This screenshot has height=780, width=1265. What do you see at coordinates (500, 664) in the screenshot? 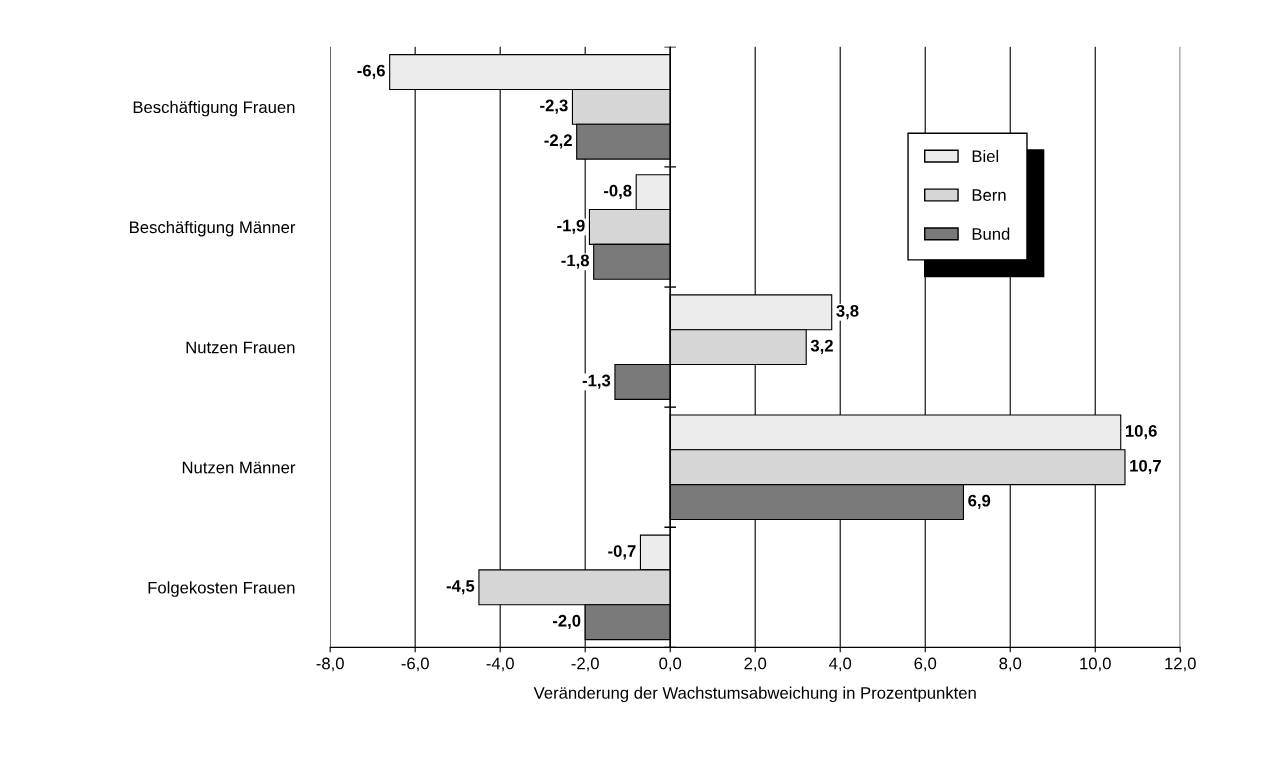
I see `x-tick-label: -4,0` at bounding box center [500, 664].